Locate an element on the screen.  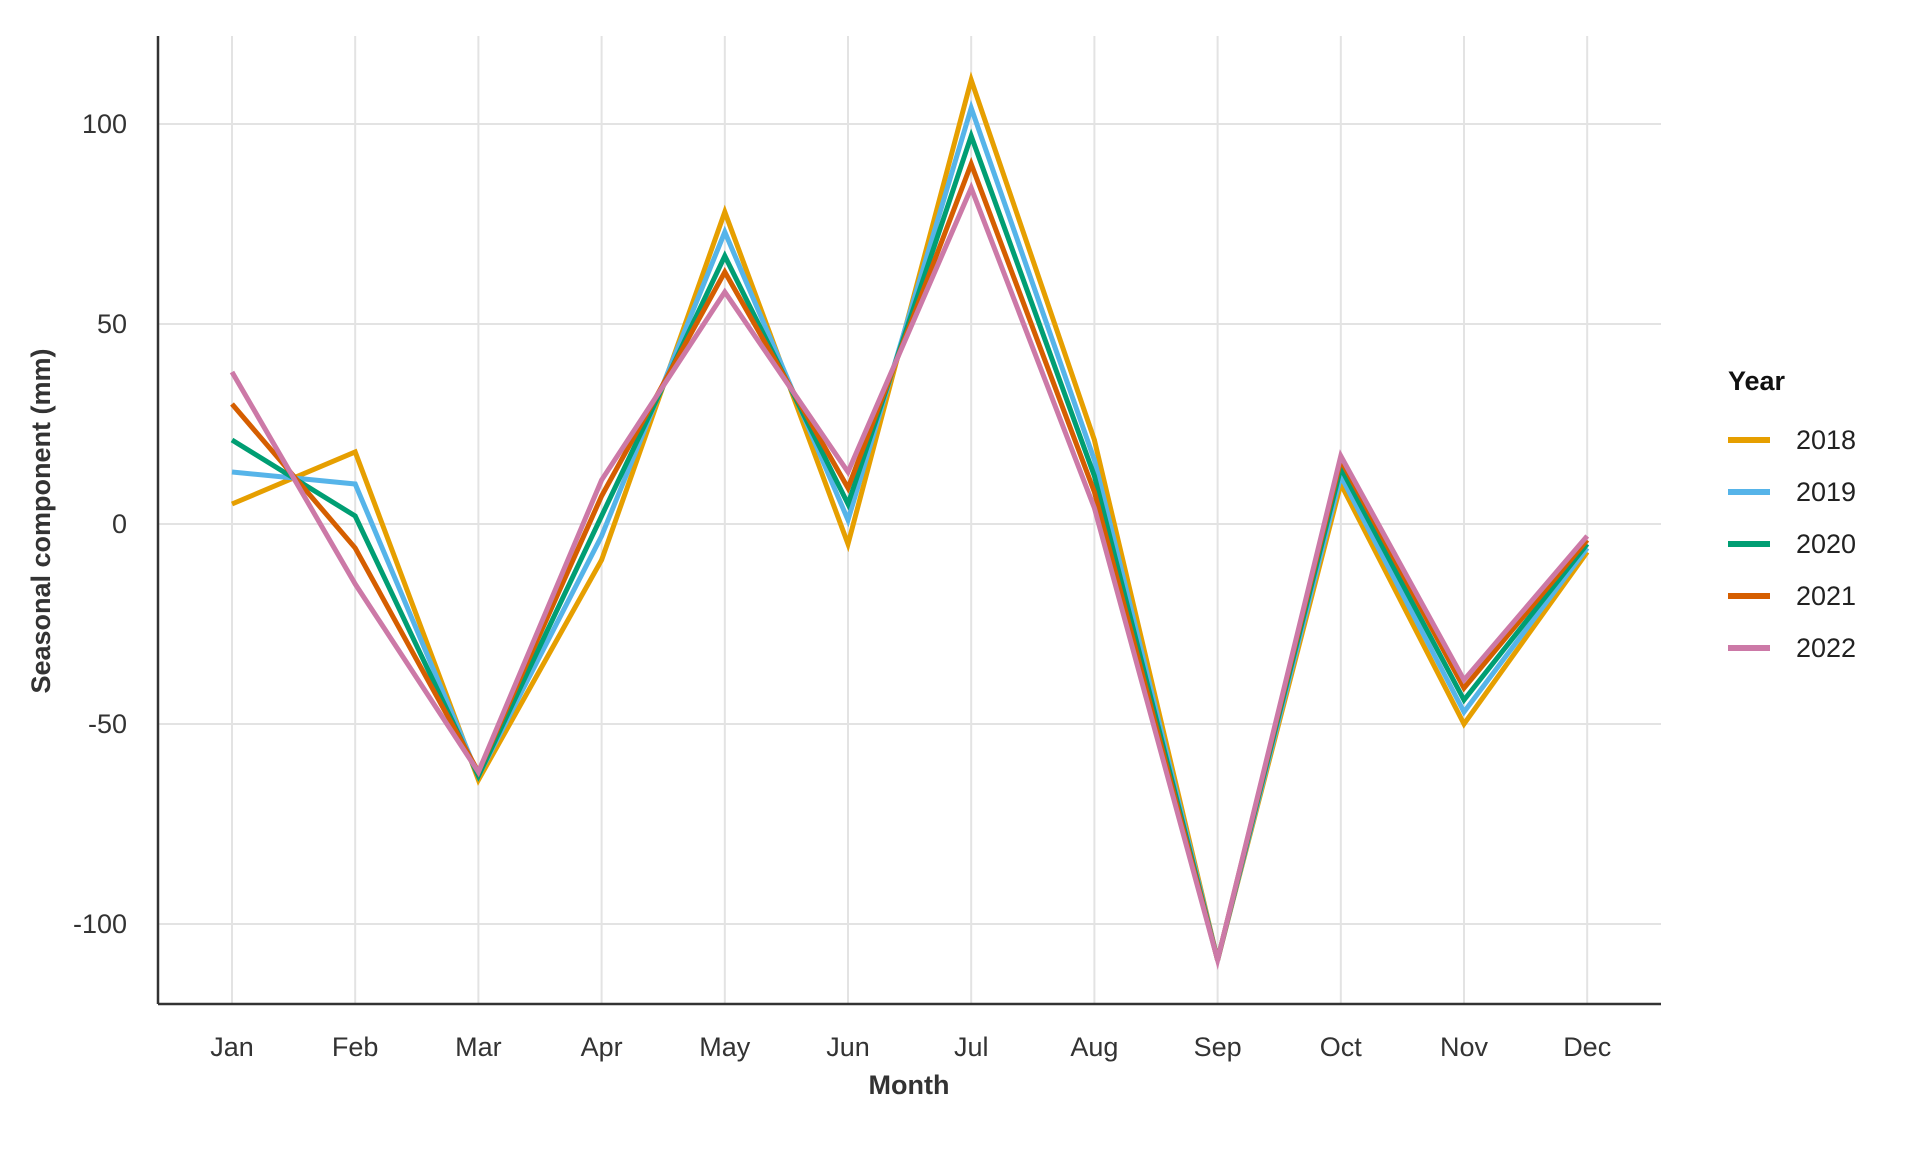
legend-label-2020: 2020 is located at coordinates (1826, 544).